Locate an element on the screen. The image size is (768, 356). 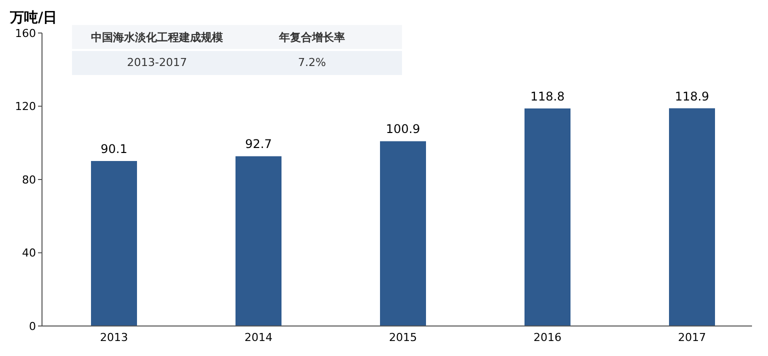
data-label: 90.1 is located at coordinates (114, 149).